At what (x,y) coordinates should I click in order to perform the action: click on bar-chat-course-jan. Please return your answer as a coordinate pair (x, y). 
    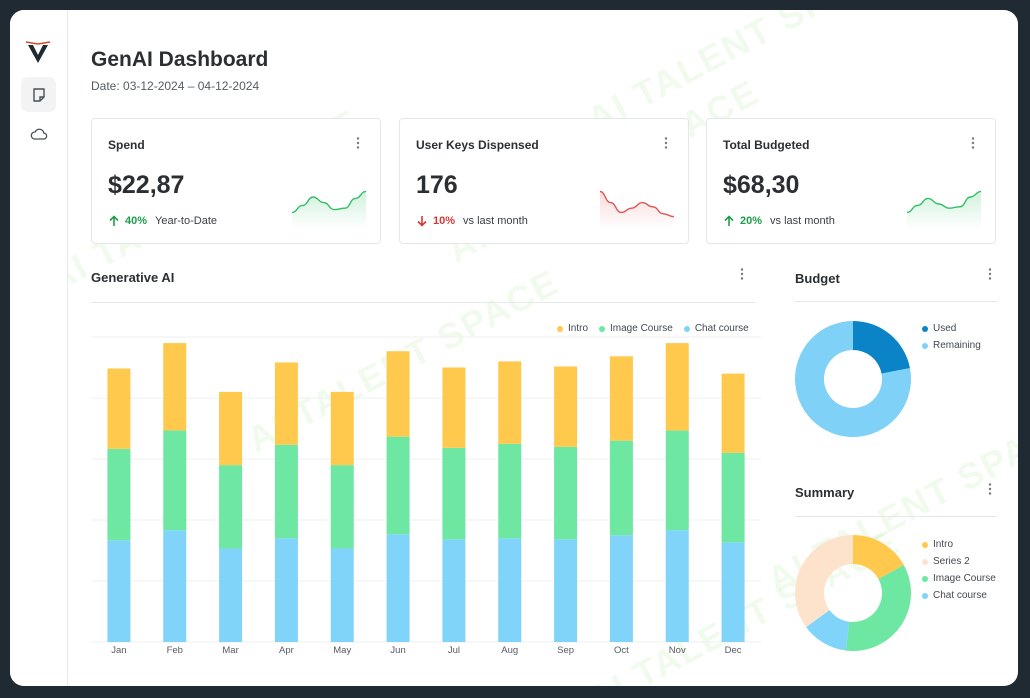
    Looking at the image, I should click on (119, 591).